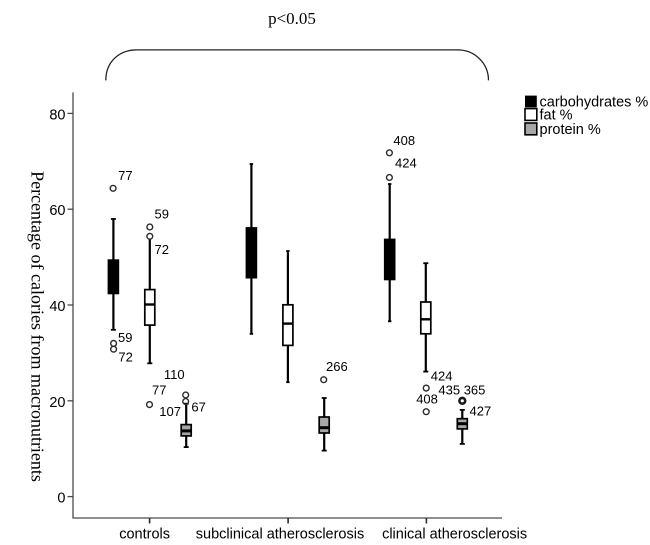 Image resolution: width=650 pixels, height=545 pixels. Describe the element at coordinates (57, 115) in the screenshot. I see `svg-text: 80` at that location.